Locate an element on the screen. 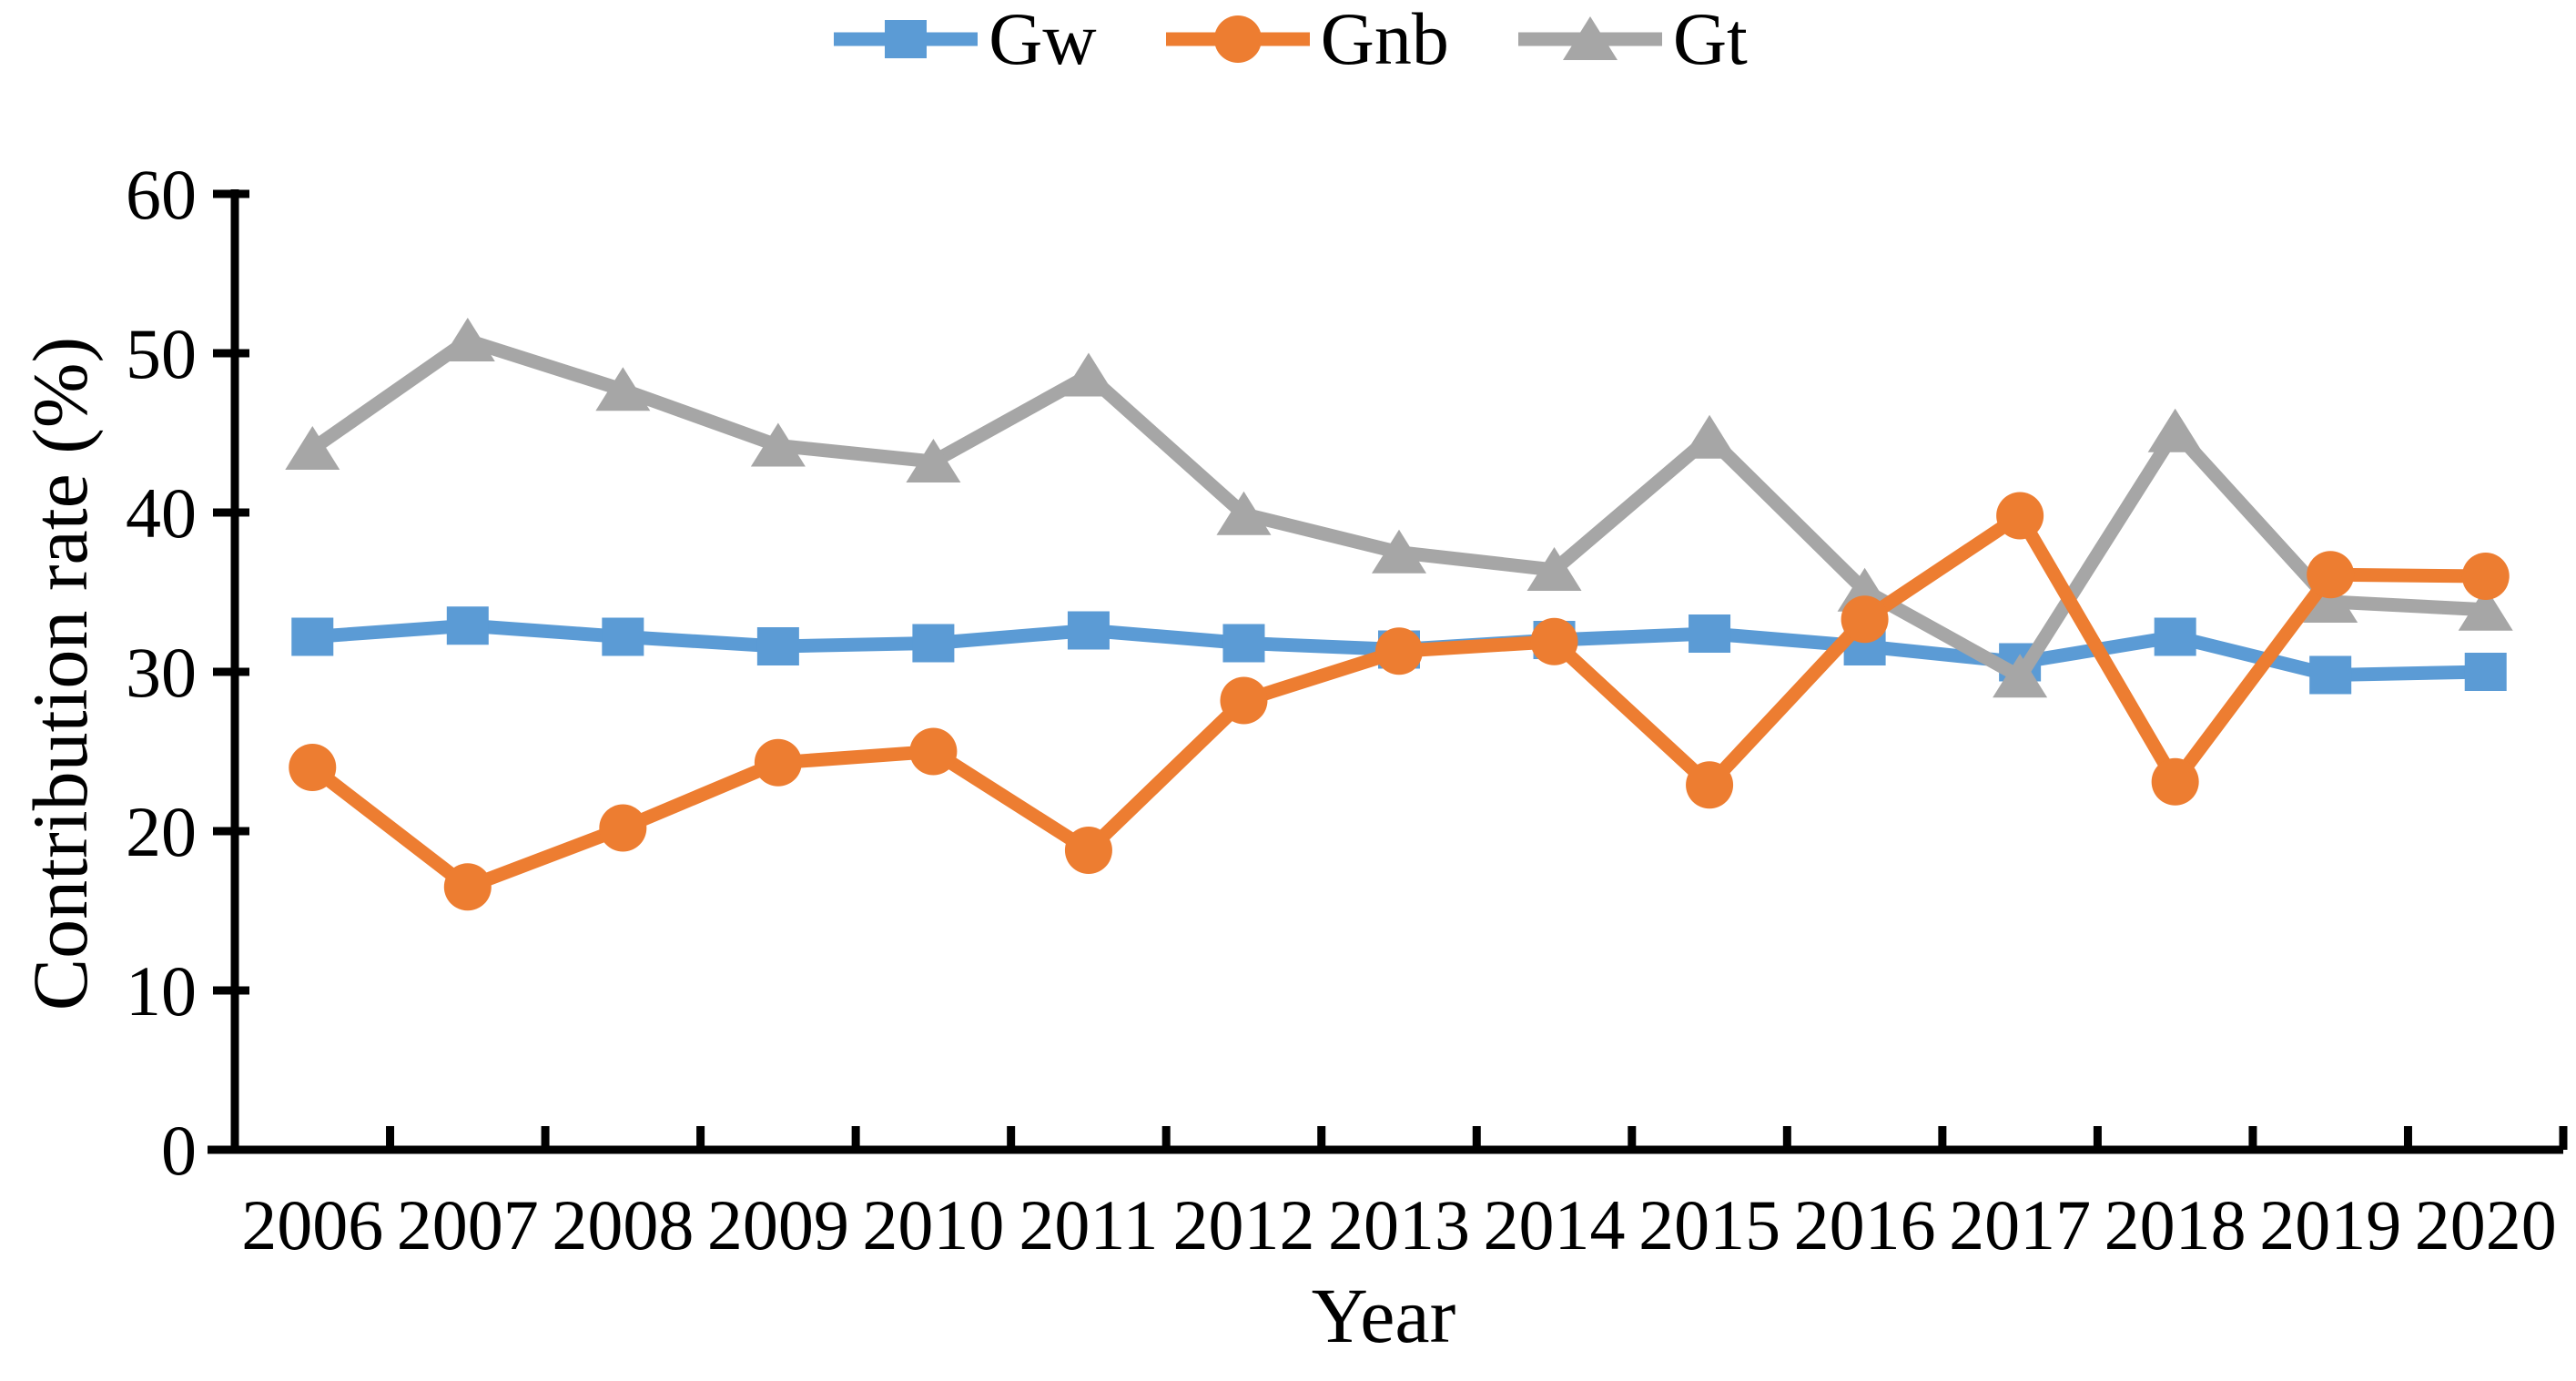  x-tick-label: 2017 is located at coordinates (2020, 1224).